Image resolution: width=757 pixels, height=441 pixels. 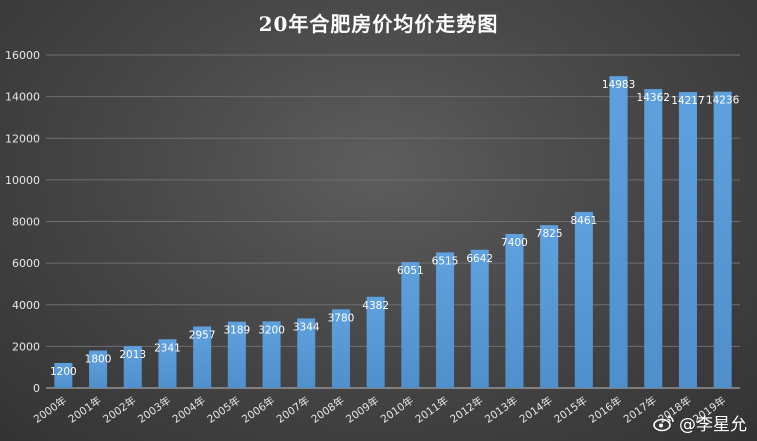 What do you see at coordinates (378, 24) in the screenshot?
I see `chart-title: 20年合肥房价均价走势图` at bounding box center [378, 24].